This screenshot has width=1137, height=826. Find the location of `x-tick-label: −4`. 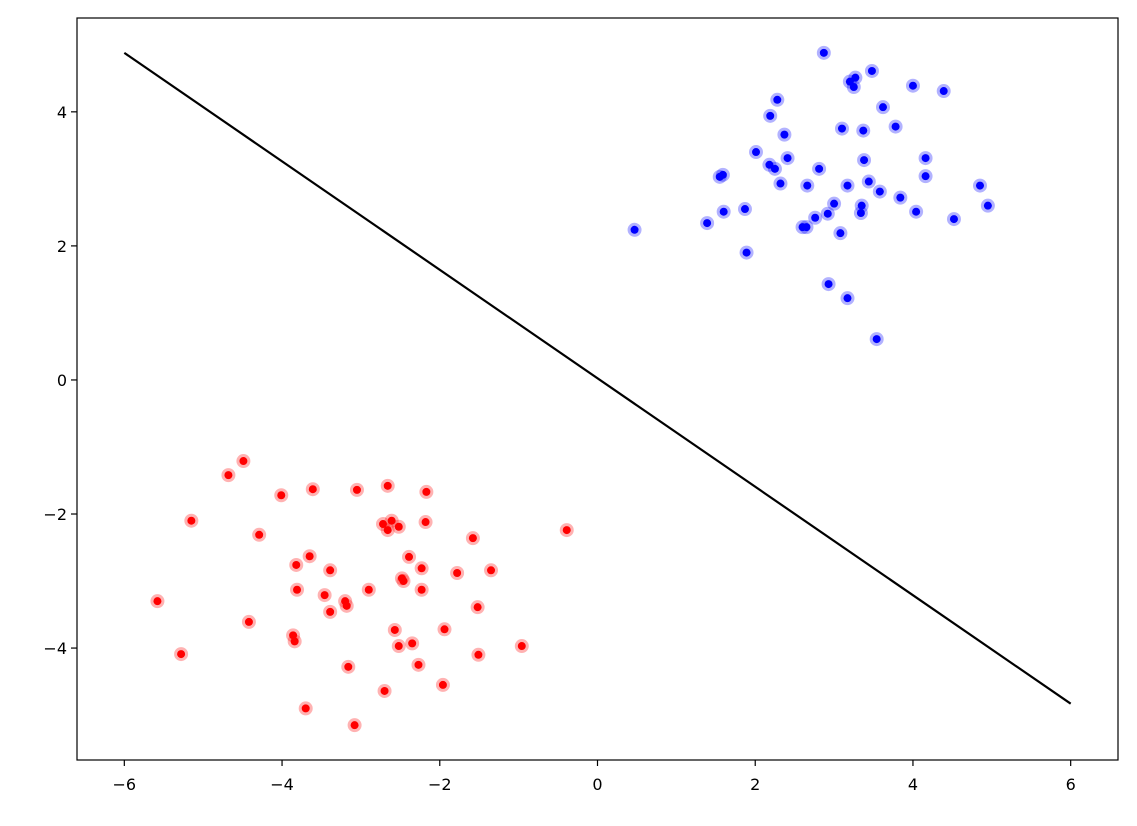

x-tick-label: −4 is located at coordinates (282, 784).